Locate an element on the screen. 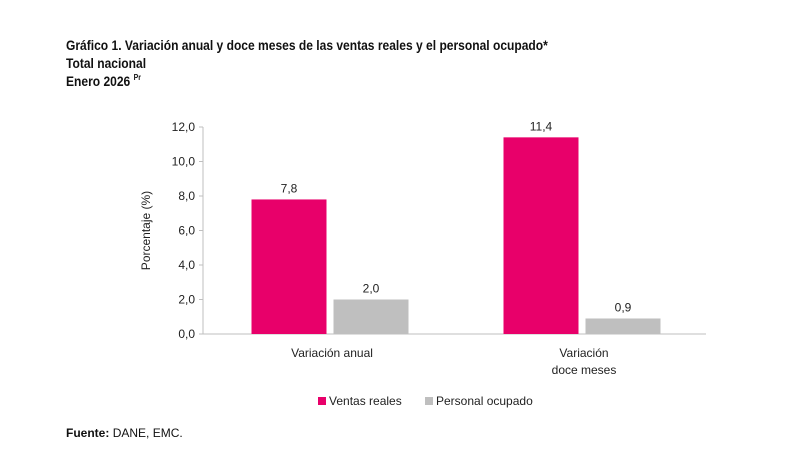 The image size is (800, 450). chart-period: Enero 2026 Pr is located at coordinates (103, 81).